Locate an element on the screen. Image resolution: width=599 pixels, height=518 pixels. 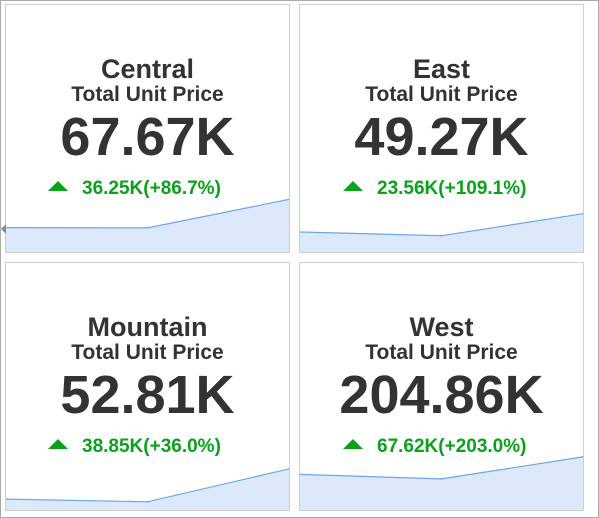
kpi-value: 52.81K is located at coordinates (147, 395).